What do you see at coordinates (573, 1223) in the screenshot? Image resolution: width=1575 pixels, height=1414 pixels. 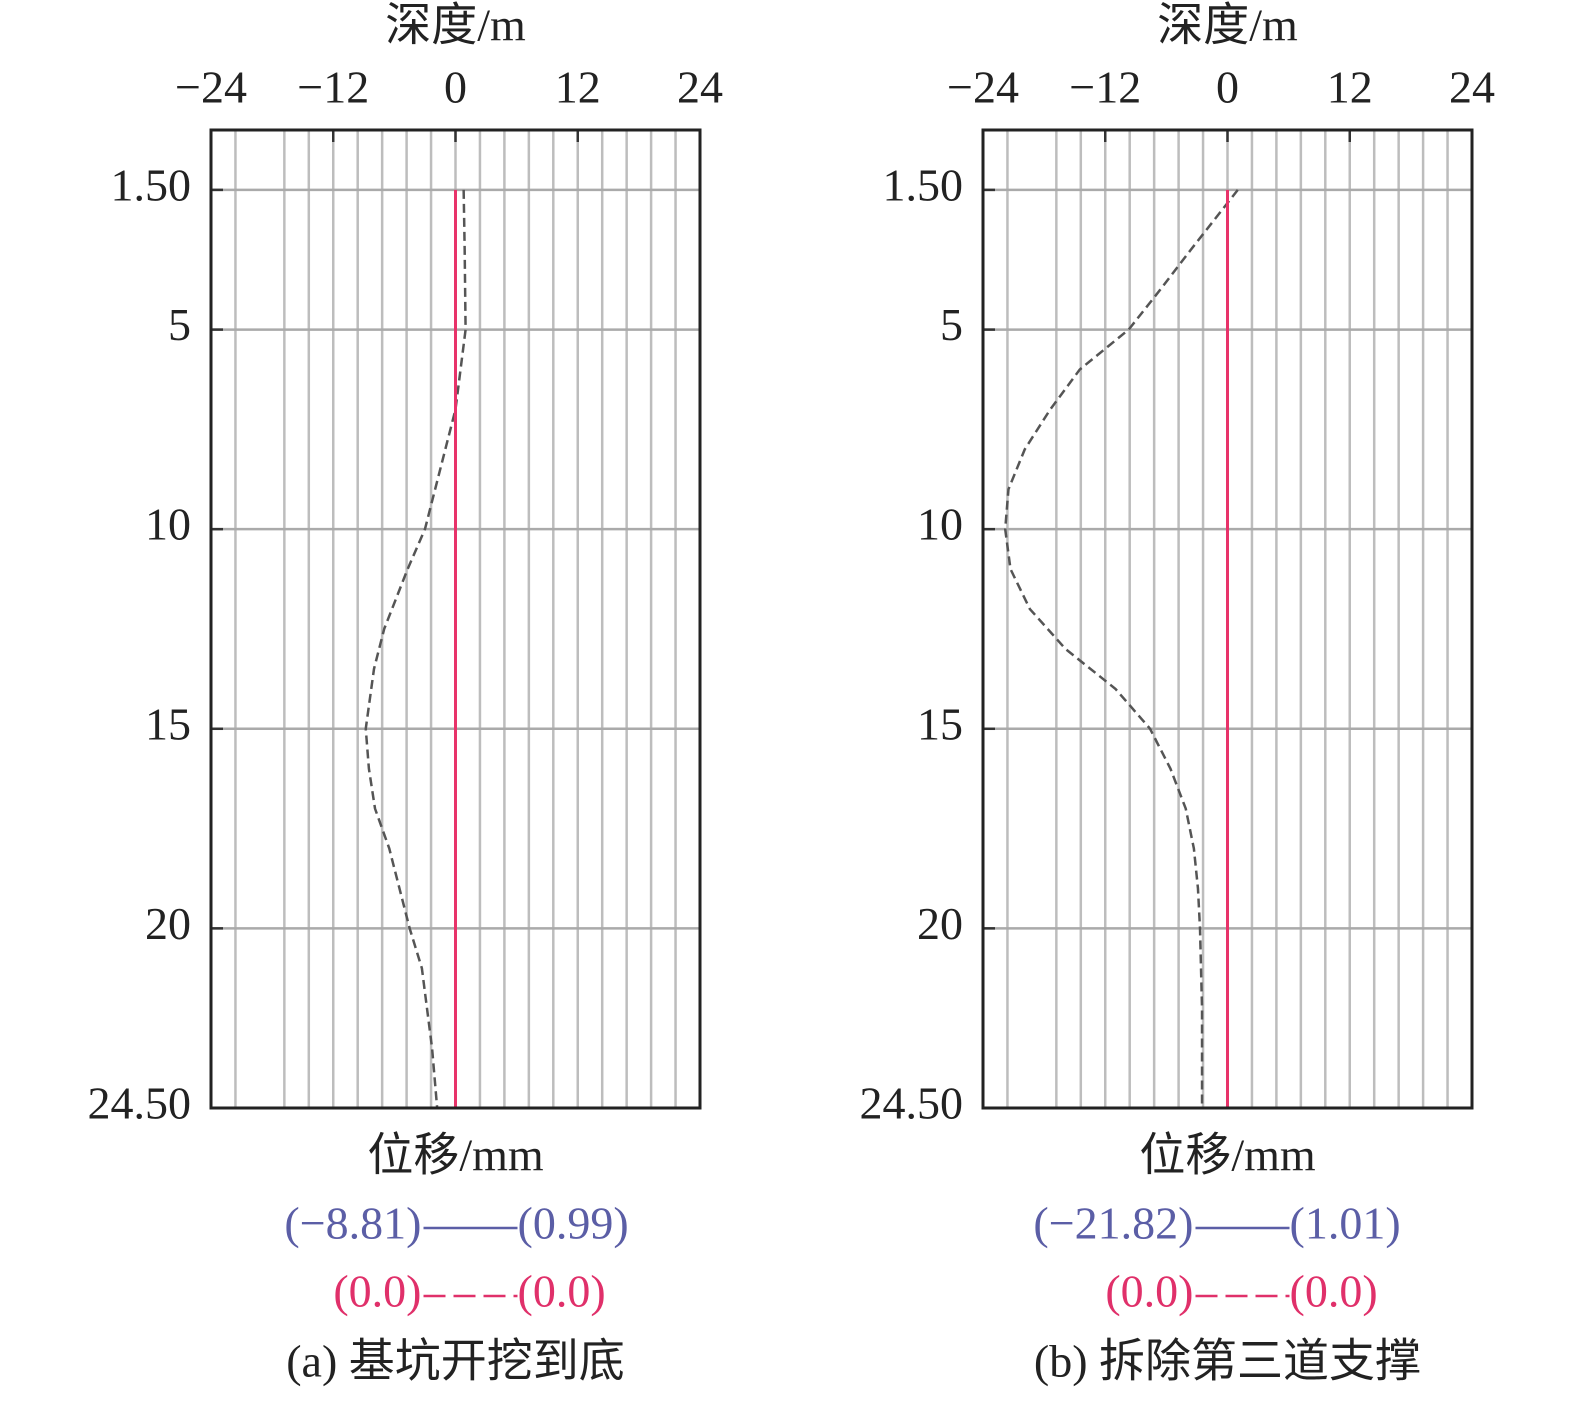 I see `legend-max: (0.99)` at bounding box center [573, 1223].